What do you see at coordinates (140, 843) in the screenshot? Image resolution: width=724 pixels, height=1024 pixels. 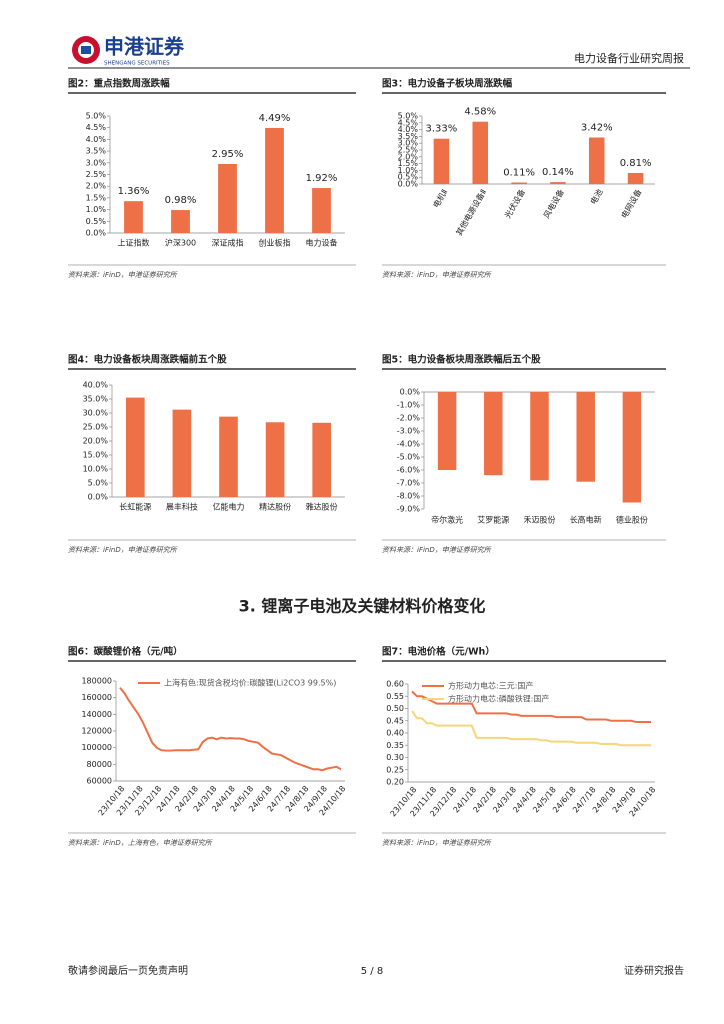 I see `source: 资料来源：iFinD，上海有色，申港证券研究所` at bounding box center [140, 843].